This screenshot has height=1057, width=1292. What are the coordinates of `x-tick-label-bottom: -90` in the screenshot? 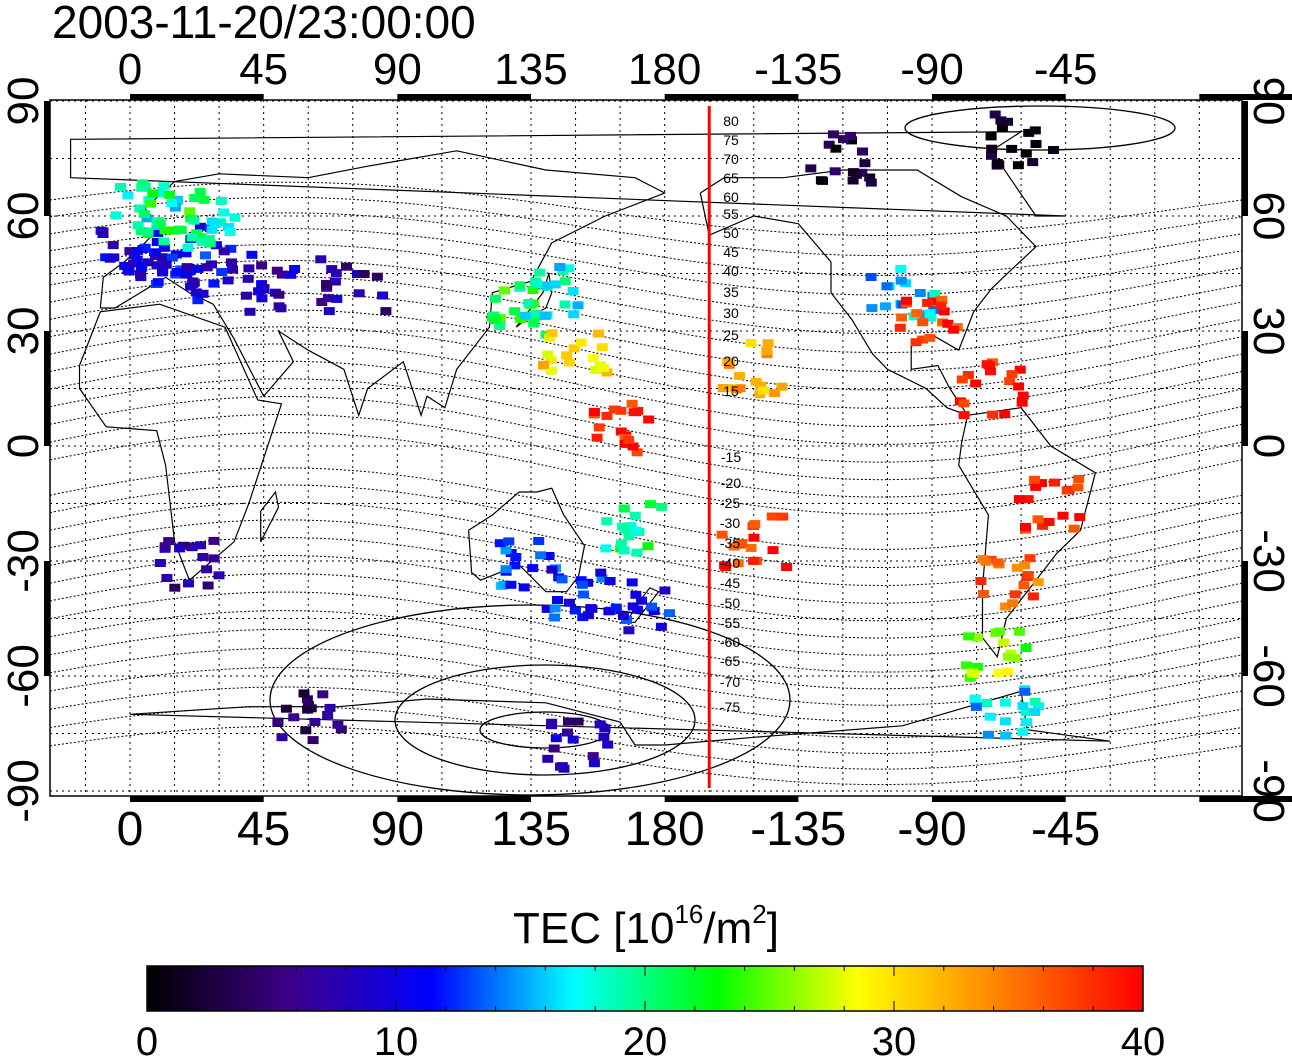 It's located at (931, 829).